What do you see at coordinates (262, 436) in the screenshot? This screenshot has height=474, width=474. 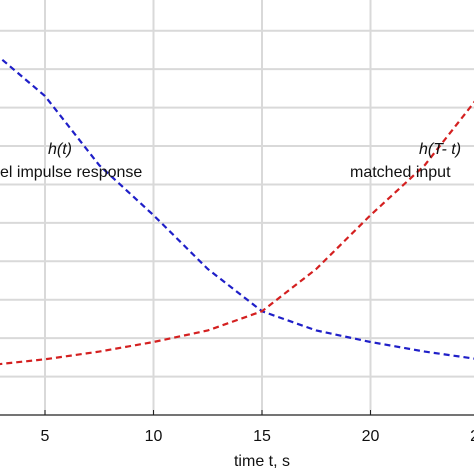 I see `x-tick-label: 15` at bounding box center [262, 436].